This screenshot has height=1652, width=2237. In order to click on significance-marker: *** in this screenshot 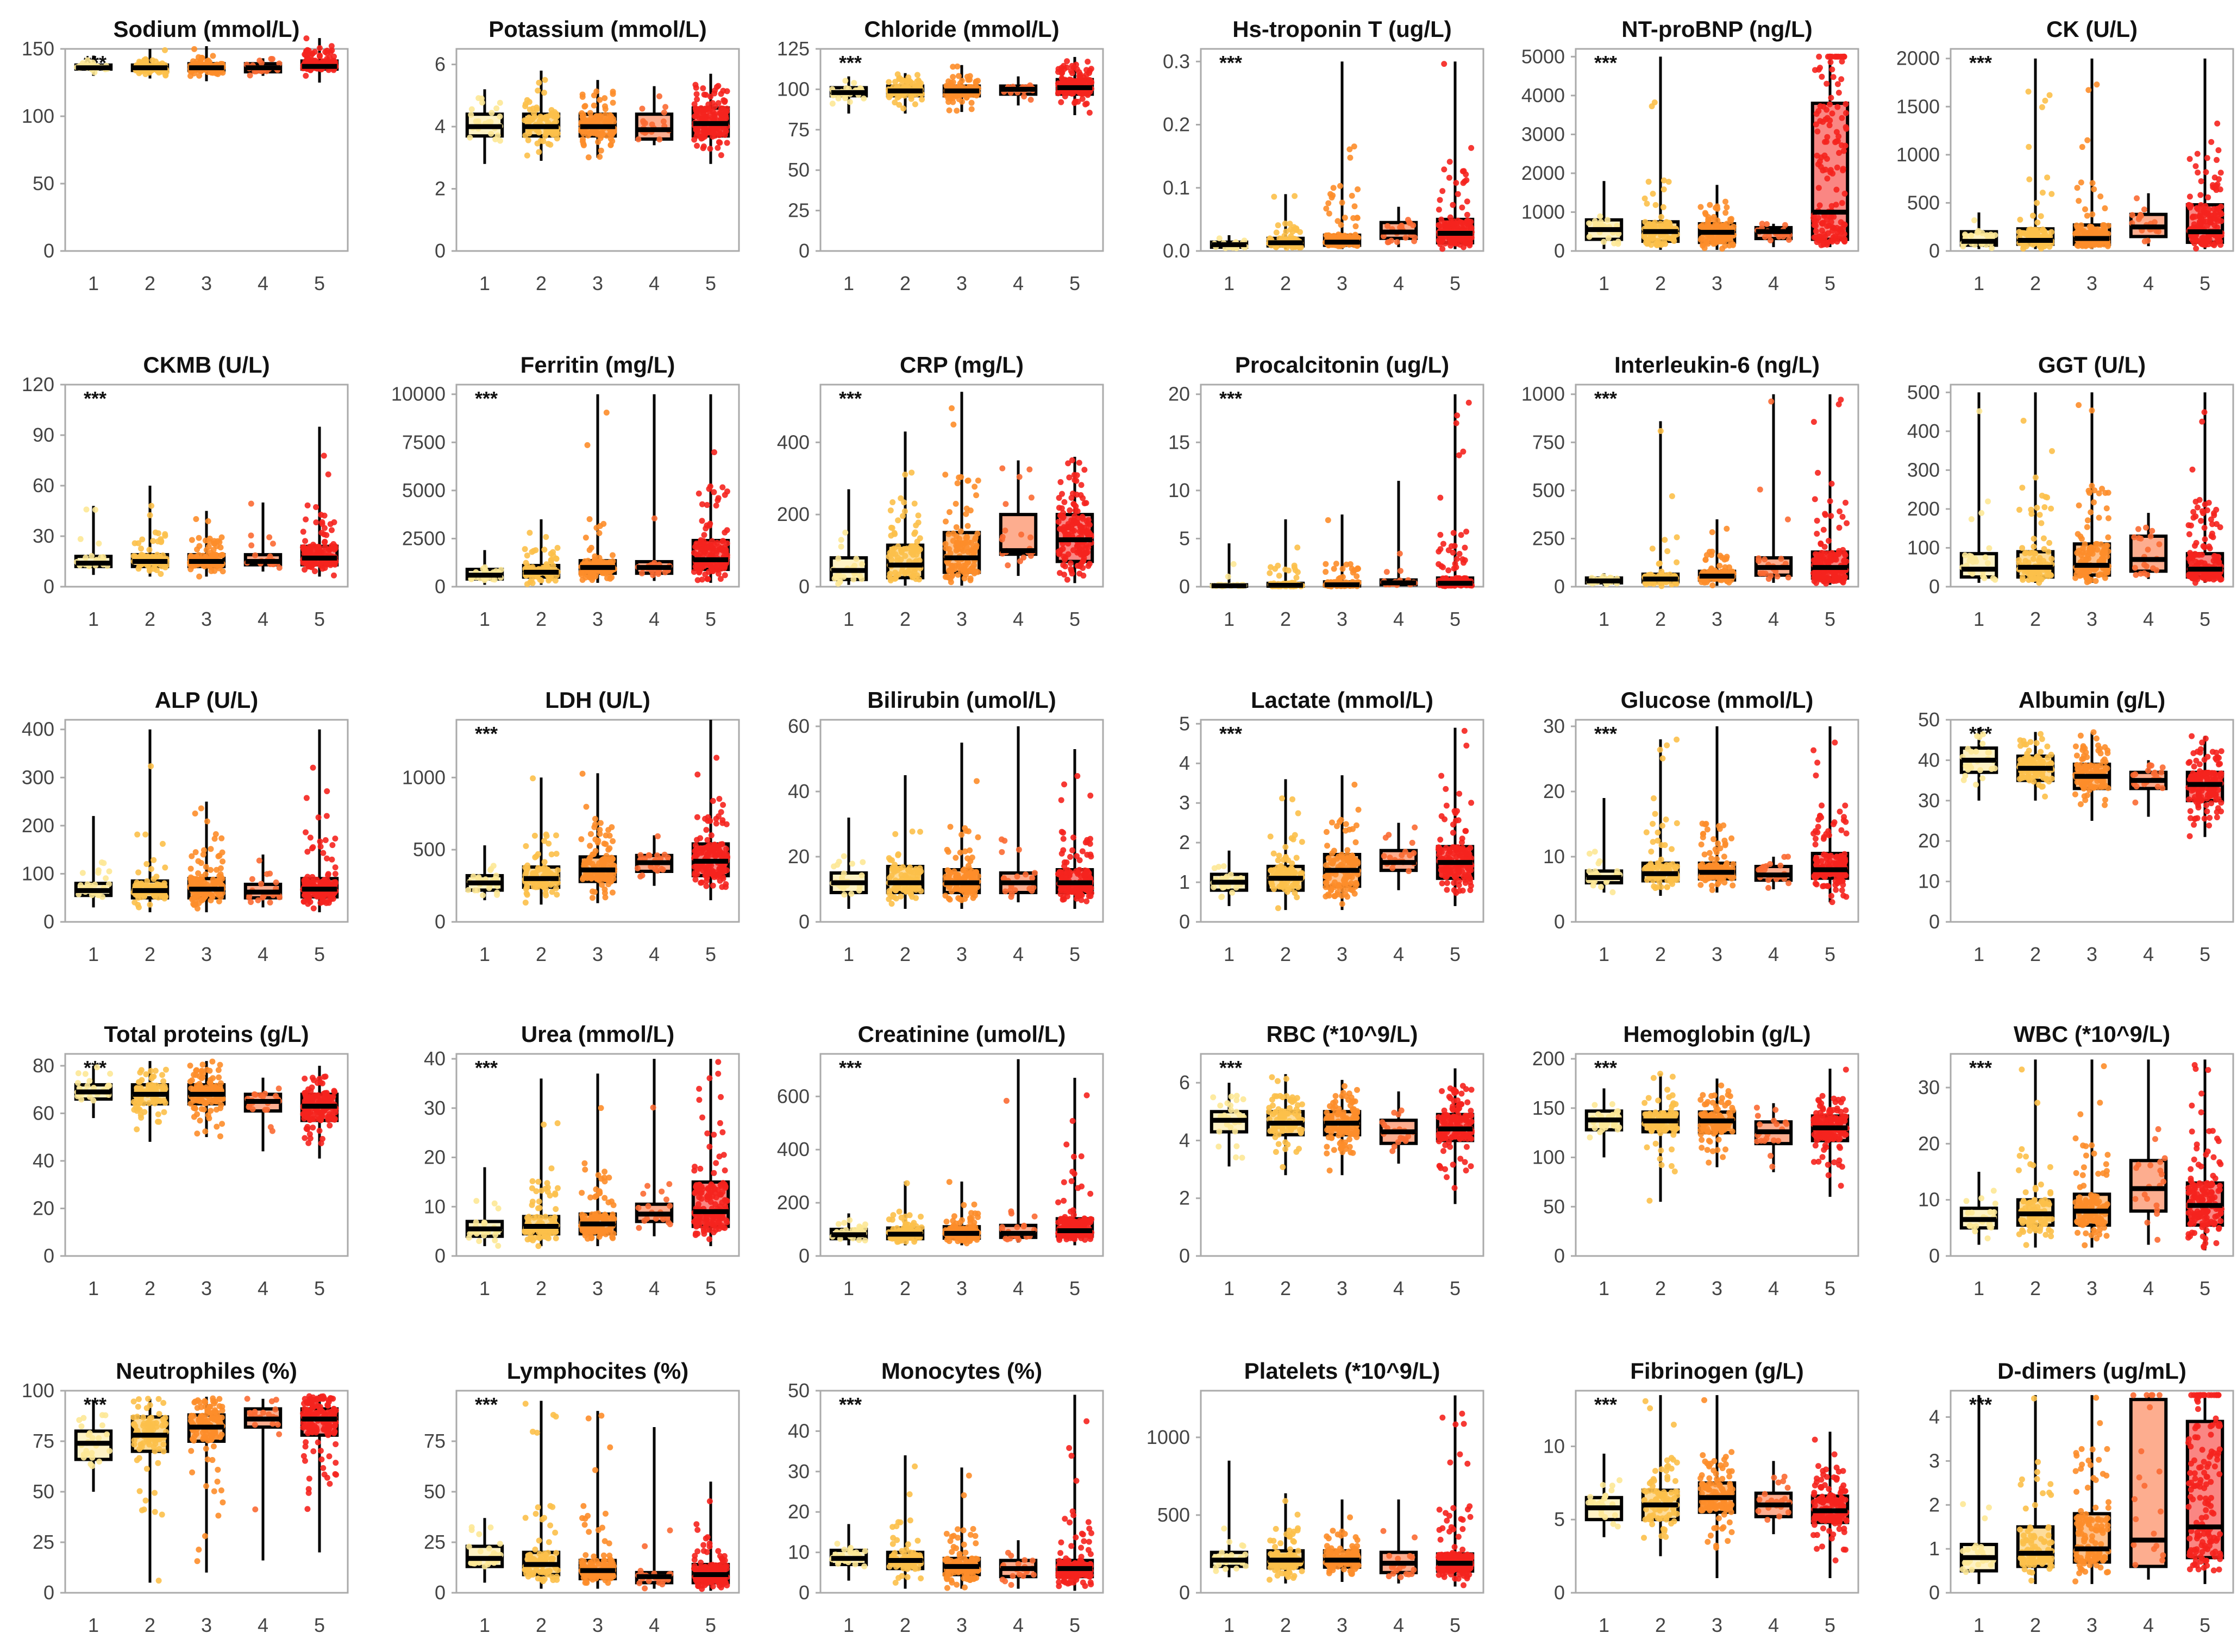, I will do `click(850, 63)`.